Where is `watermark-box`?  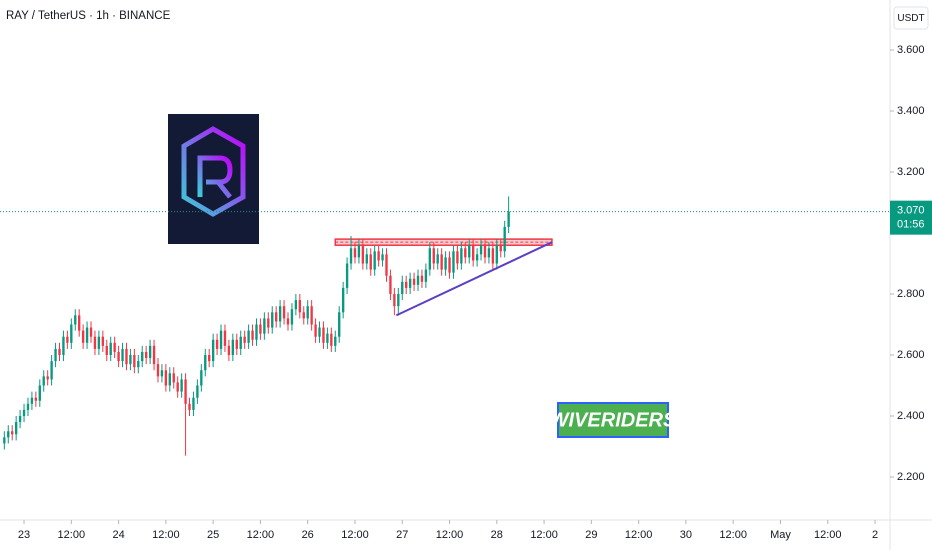 watermark-box is located at coordinates (613, 420).